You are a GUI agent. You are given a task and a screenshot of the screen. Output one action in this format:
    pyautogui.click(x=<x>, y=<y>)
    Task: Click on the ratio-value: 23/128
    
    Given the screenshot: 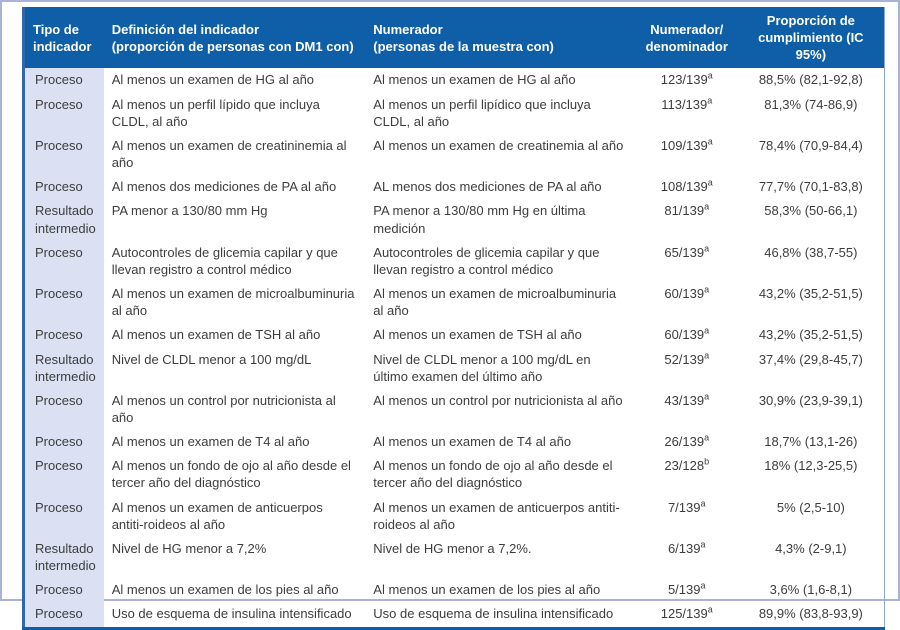 What is the action you would take?
    pyautogui.click(x=684, y=466)
    